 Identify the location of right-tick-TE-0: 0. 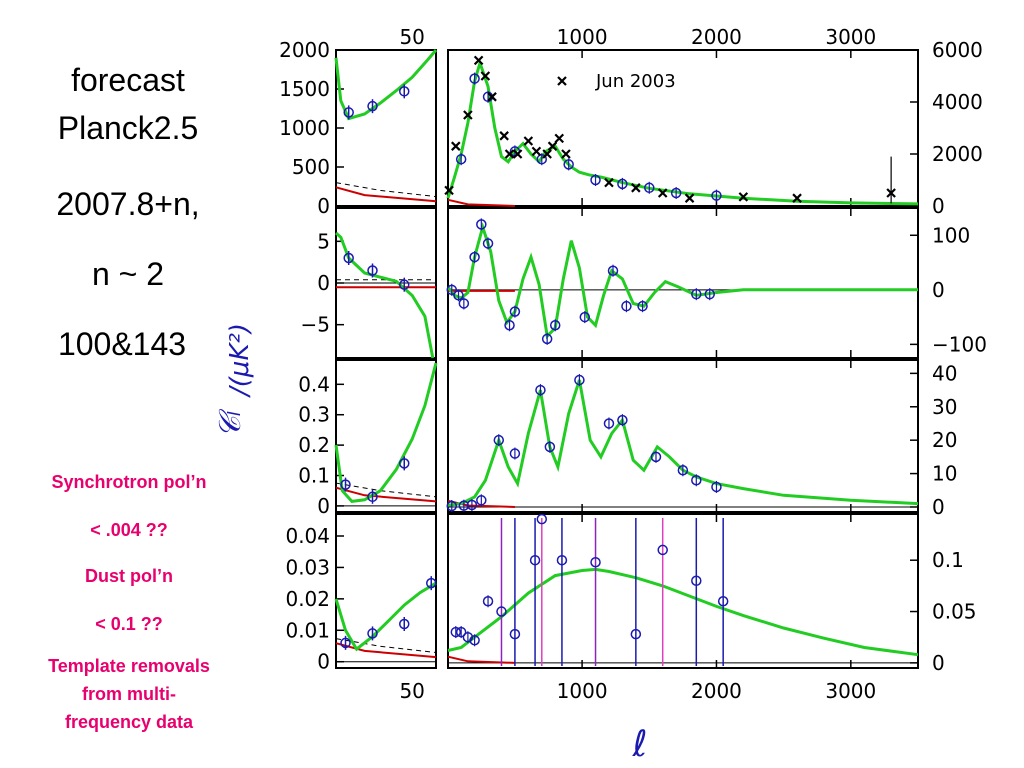
(938, 290).